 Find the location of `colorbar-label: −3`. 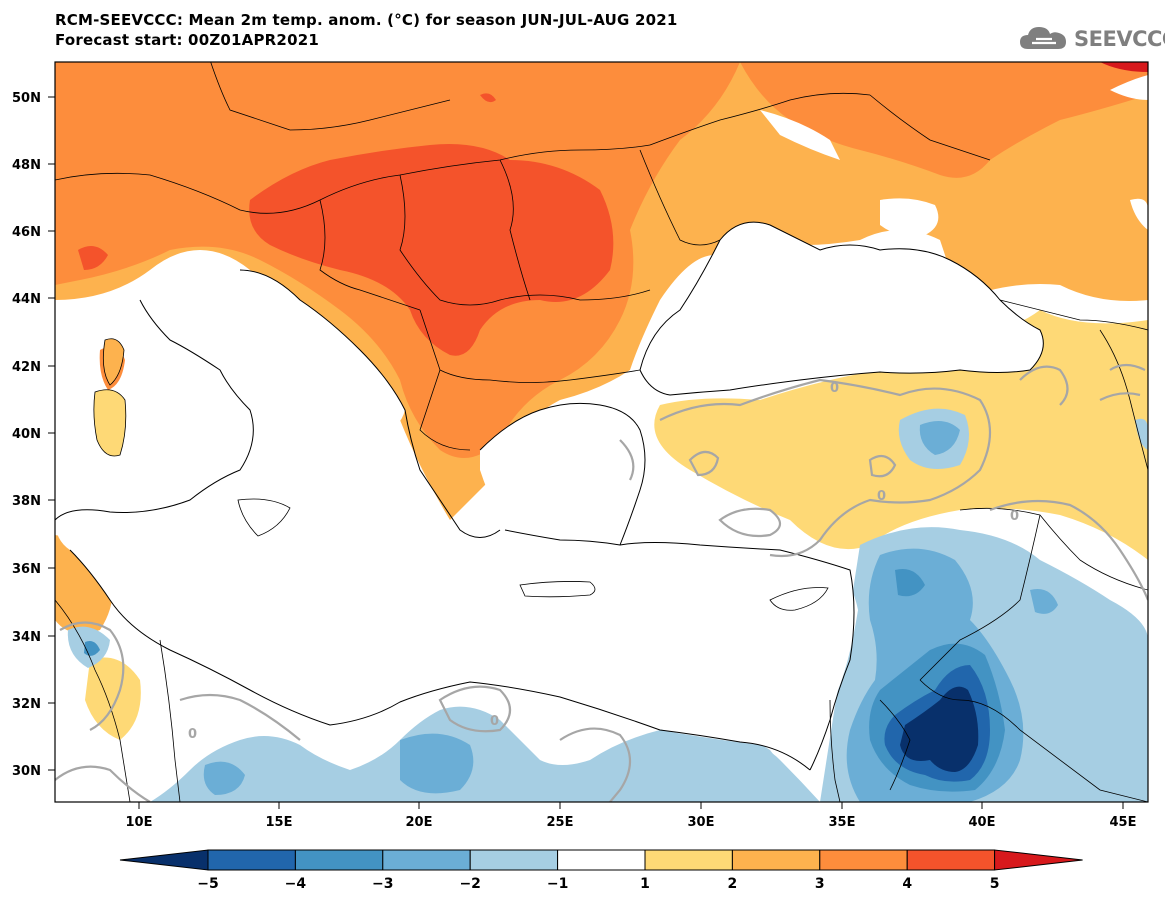

colorbar-label: −3 is located at coordinates (382, 884).